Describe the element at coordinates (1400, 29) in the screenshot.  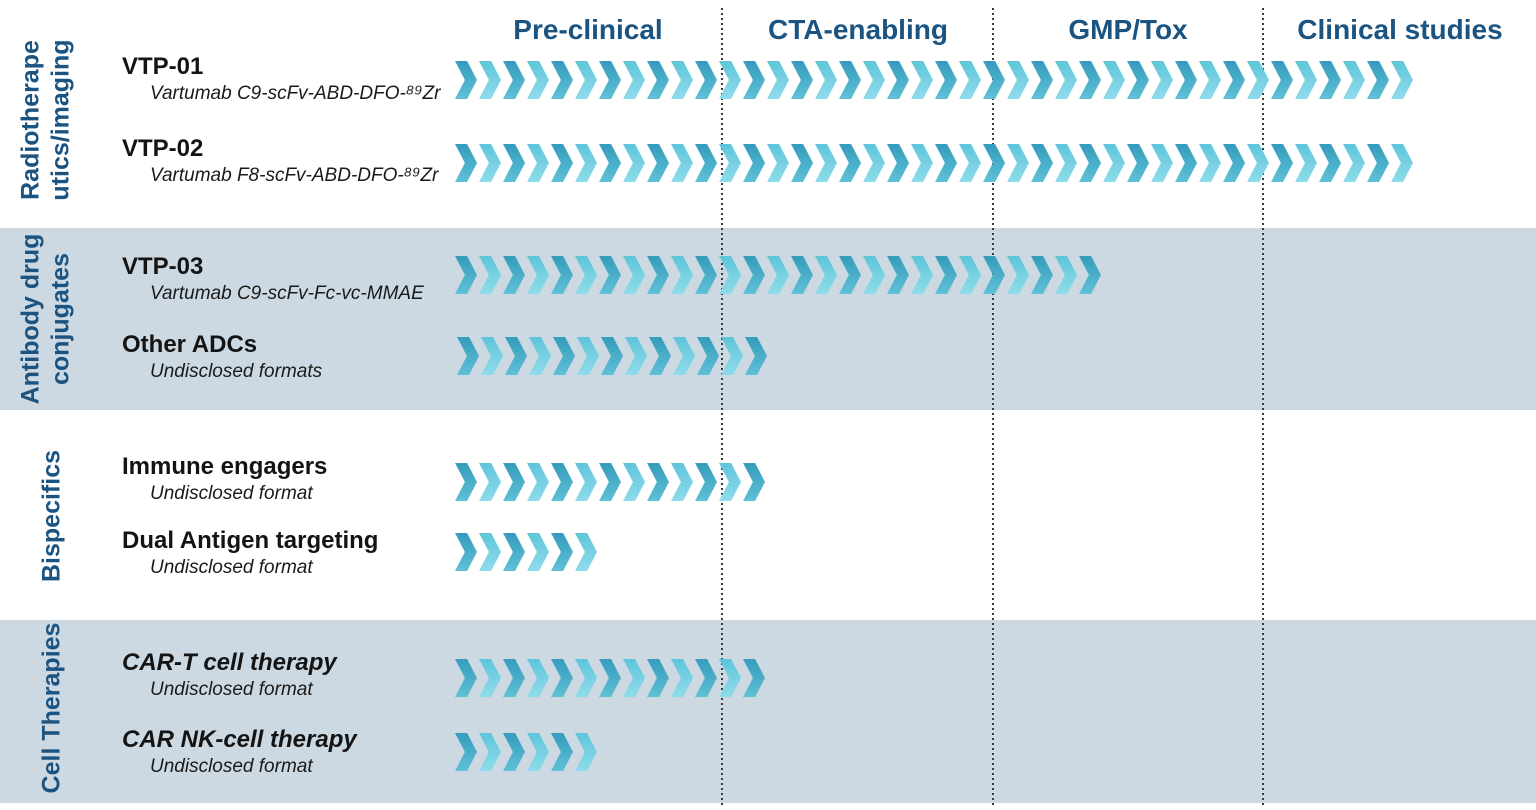
I see `stage-header-clinical-studies: Clinical studies` at that location.